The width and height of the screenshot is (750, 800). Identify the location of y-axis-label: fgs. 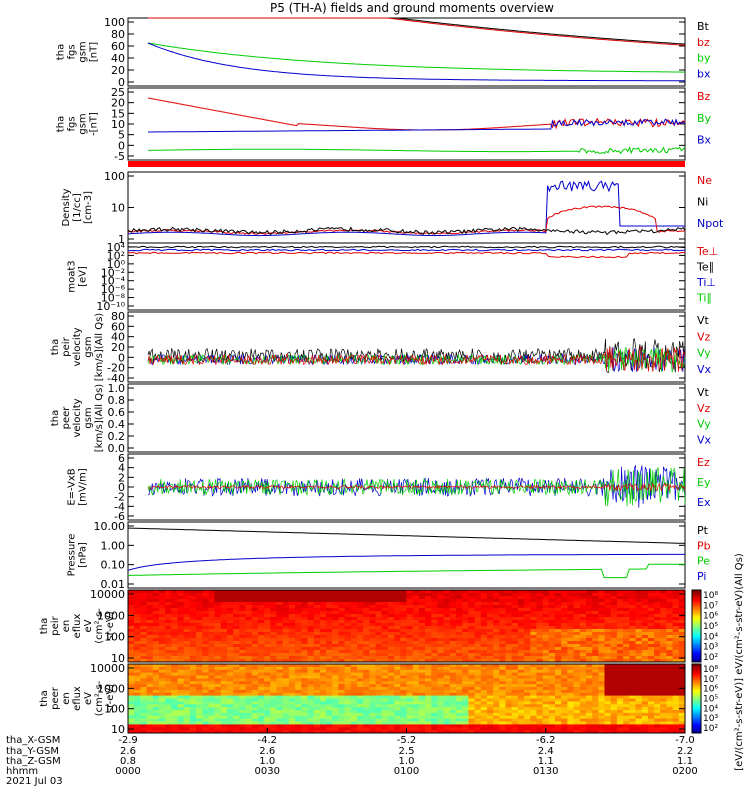
(72, 123).